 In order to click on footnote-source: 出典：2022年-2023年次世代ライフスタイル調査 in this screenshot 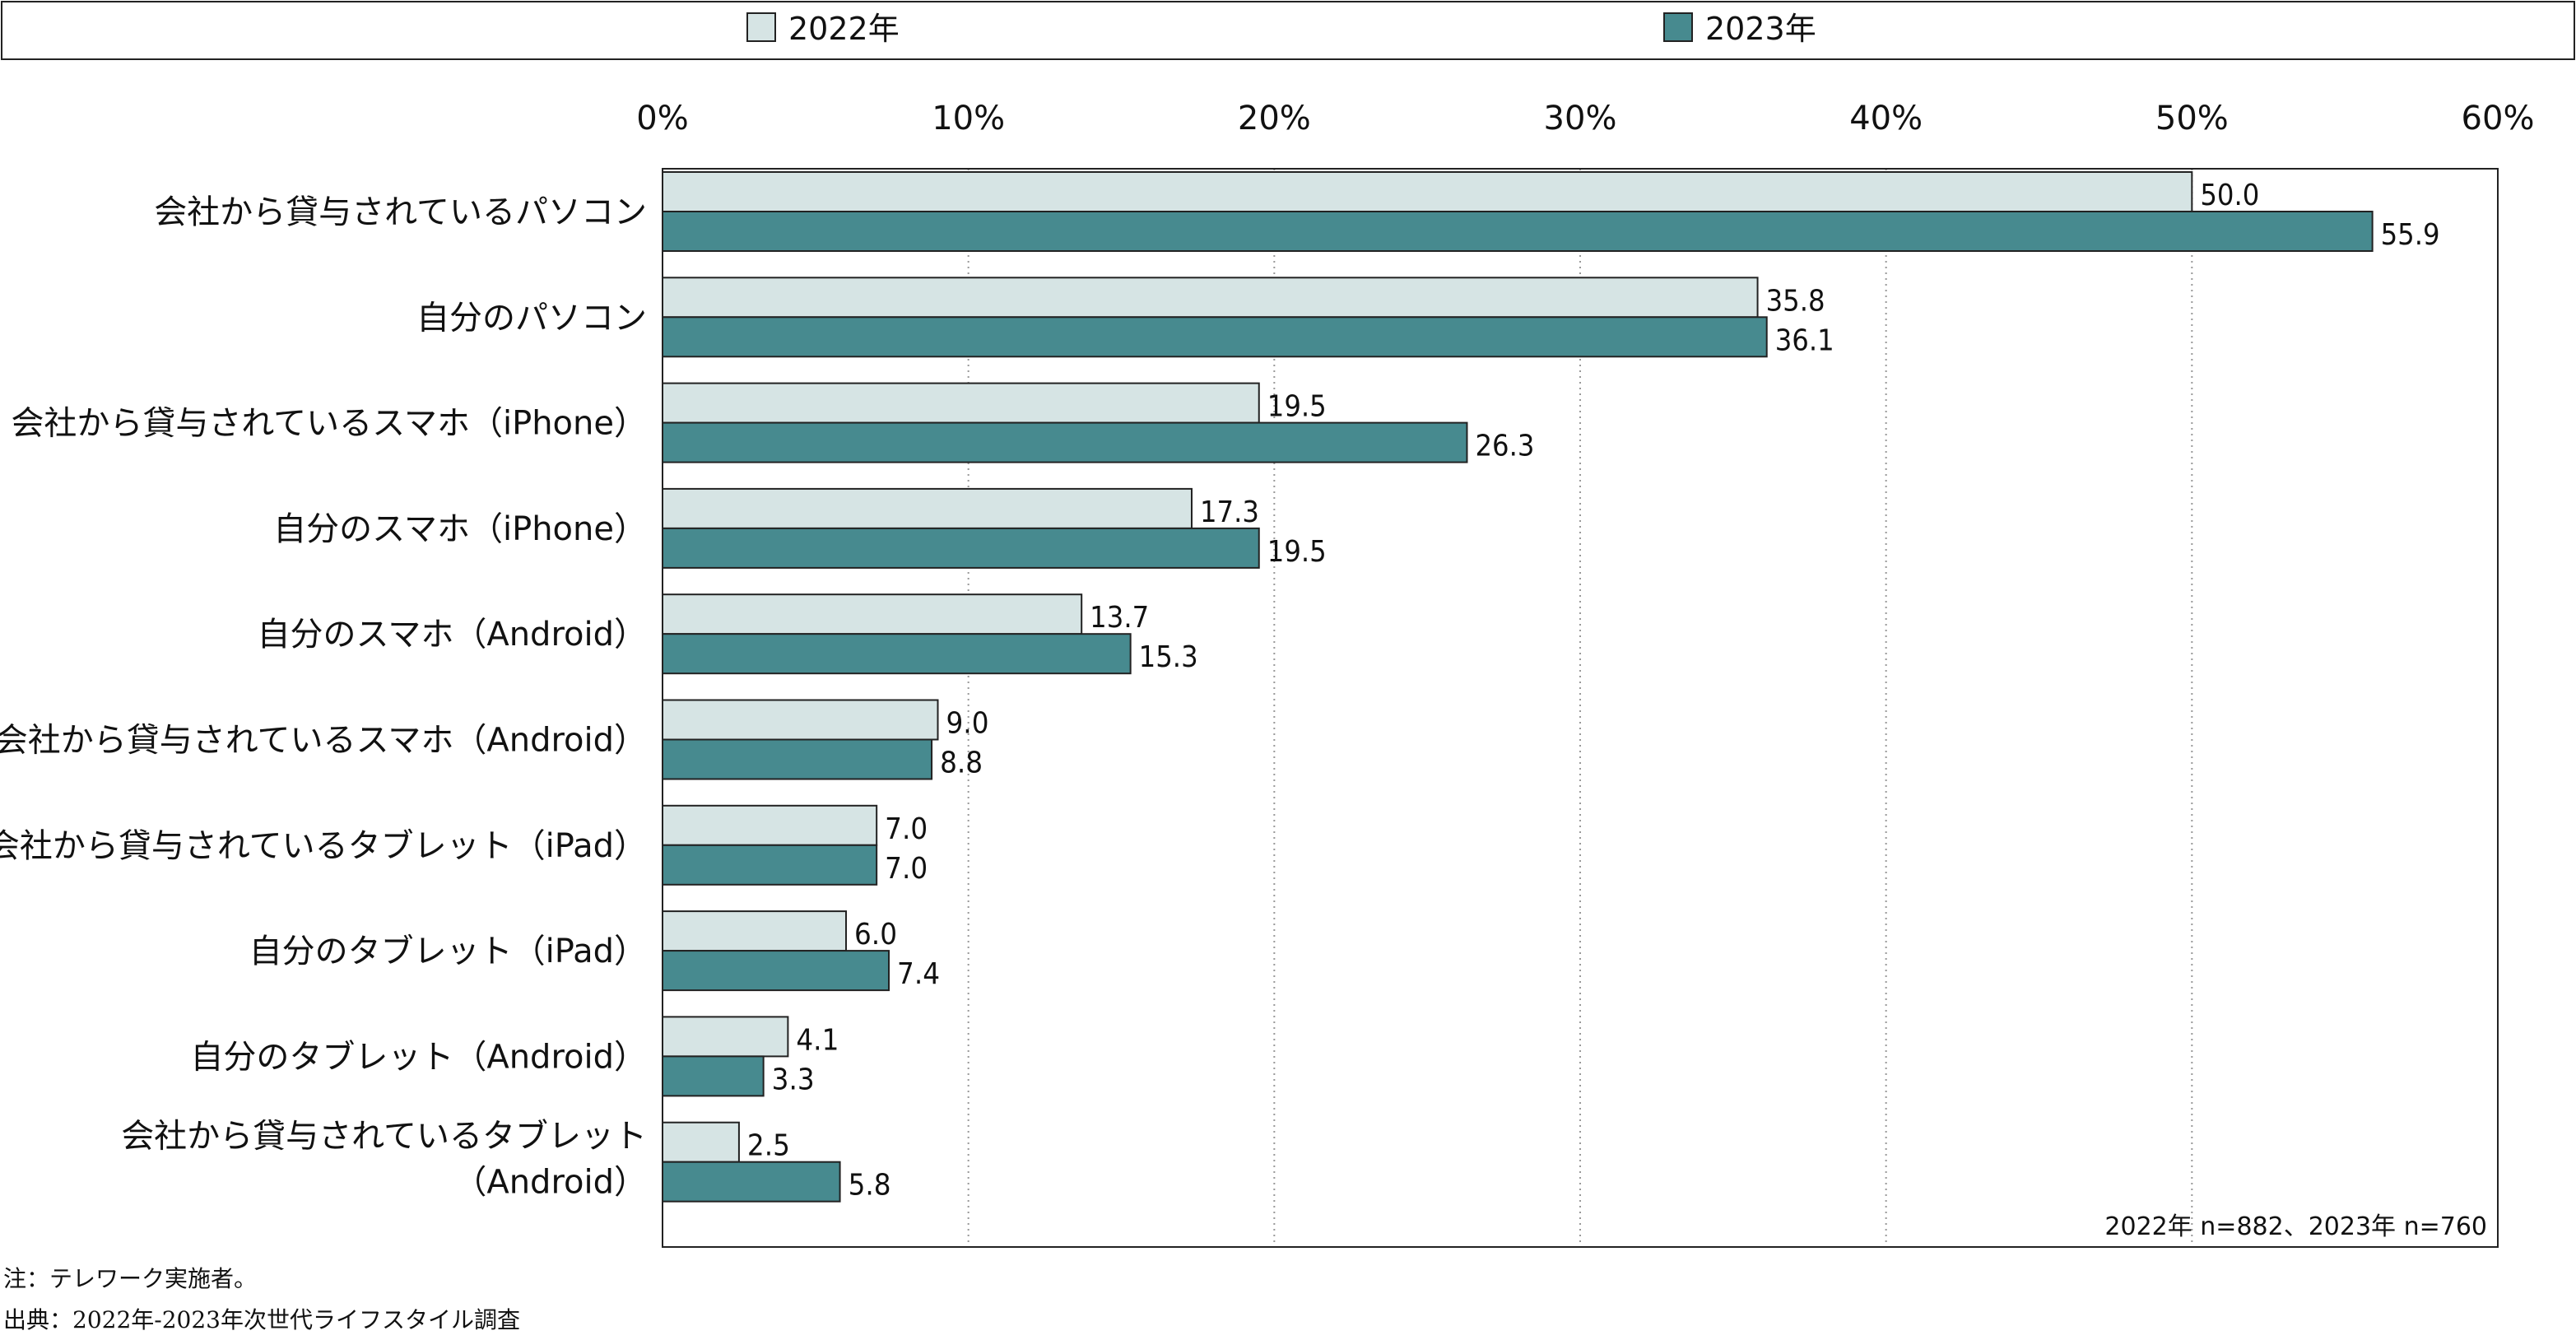, I will do `click(261, 1319)`.